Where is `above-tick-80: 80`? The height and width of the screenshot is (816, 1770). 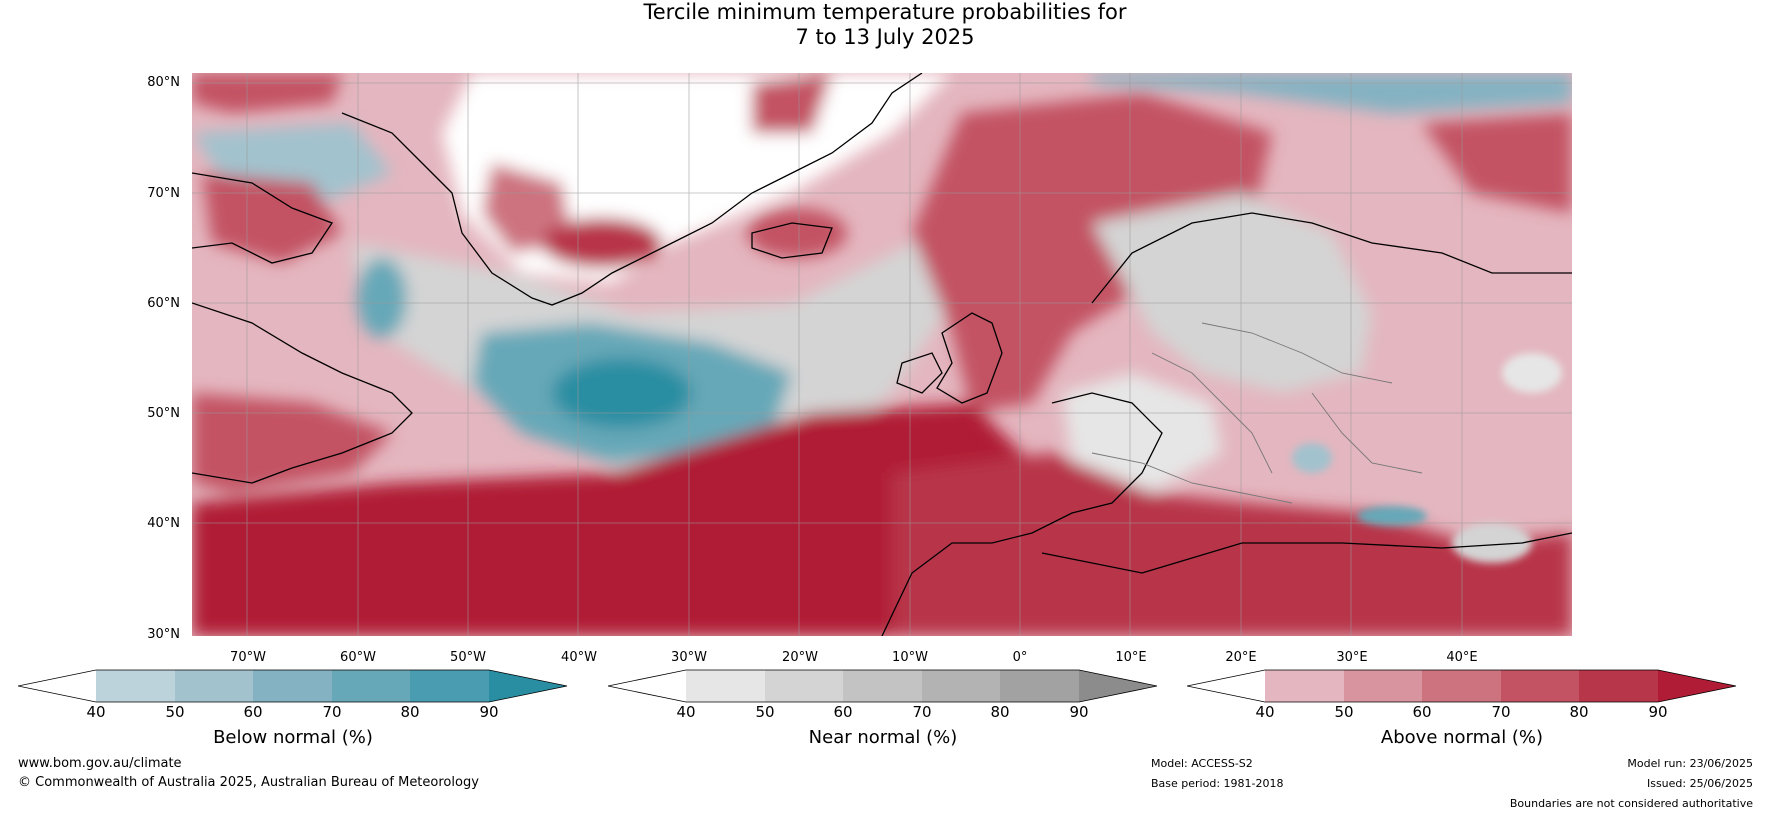
above-tick-80: 80 is located at coordinates (1579, 712).